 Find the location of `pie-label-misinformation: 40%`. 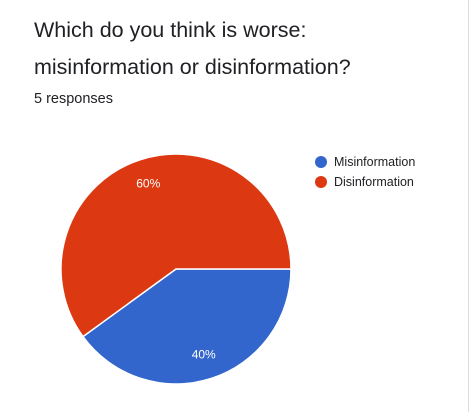

pie-label-misinformation: 40% is located at coordinates (204, 354).